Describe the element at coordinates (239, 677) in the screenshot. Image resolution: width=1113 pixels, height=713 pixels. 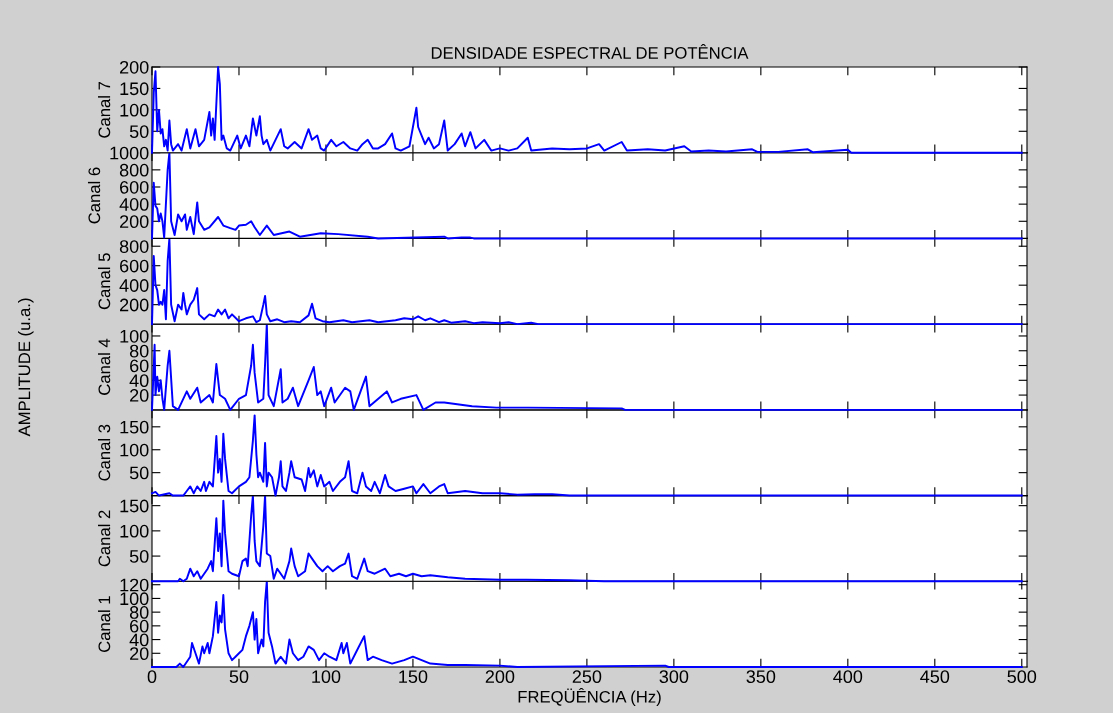
I see `x-tick-label: 50` at that location.